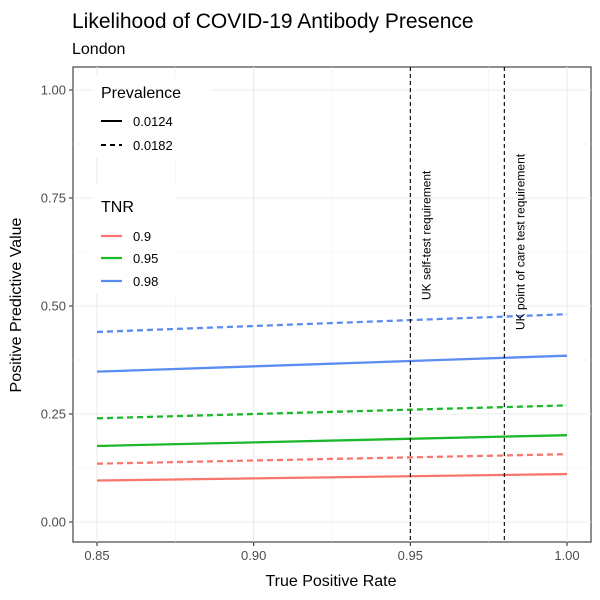  Describe the element at coordinates (273, 21) in the screenshot. I see `chart-title: Likelihood of COVID-19 Antibody Presence` at that location.